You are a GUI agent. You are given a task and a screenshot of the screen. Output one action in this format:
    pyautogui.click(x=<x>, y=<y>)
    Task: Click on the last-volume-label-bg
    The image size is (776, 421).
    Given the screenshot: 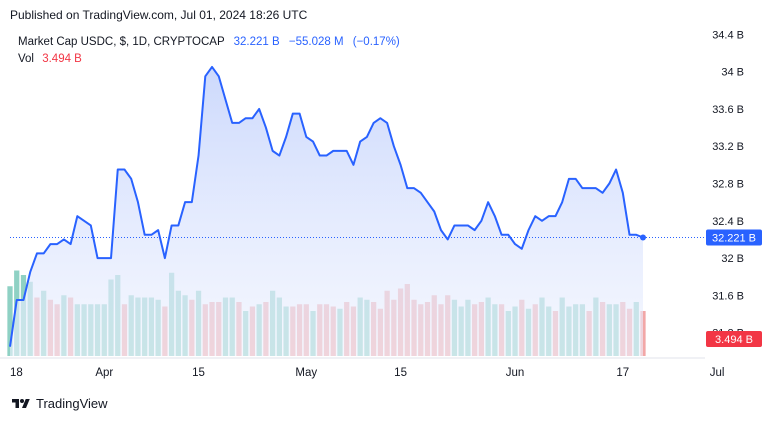 What is the action you would take?
    pyautogui.click(x=734, y=339)
    